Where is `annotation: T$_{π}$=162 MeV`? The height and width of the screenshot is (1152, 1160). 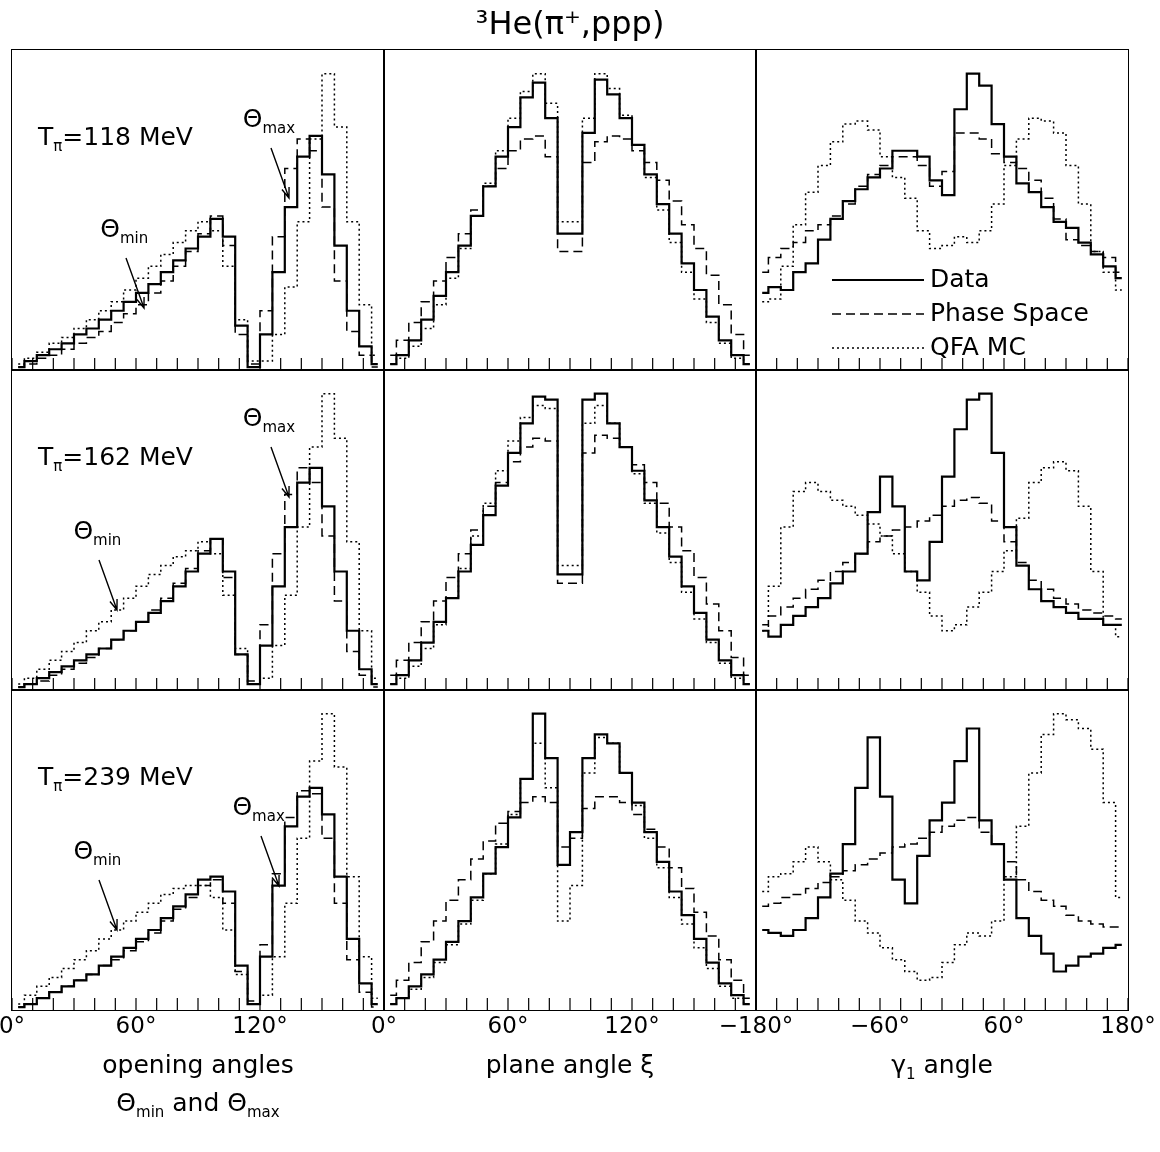
annotation: T$_{π}$=162 MeV is located at coordinates (115, 458).